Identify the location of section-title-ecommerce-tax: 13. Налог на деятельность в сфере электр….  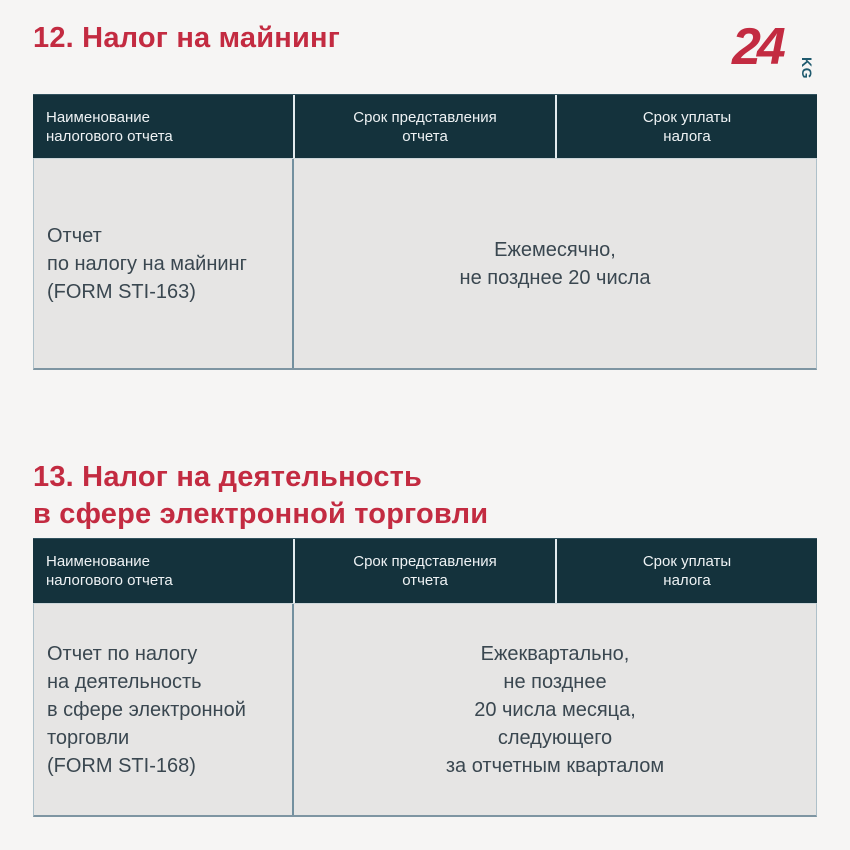
(261, 495).